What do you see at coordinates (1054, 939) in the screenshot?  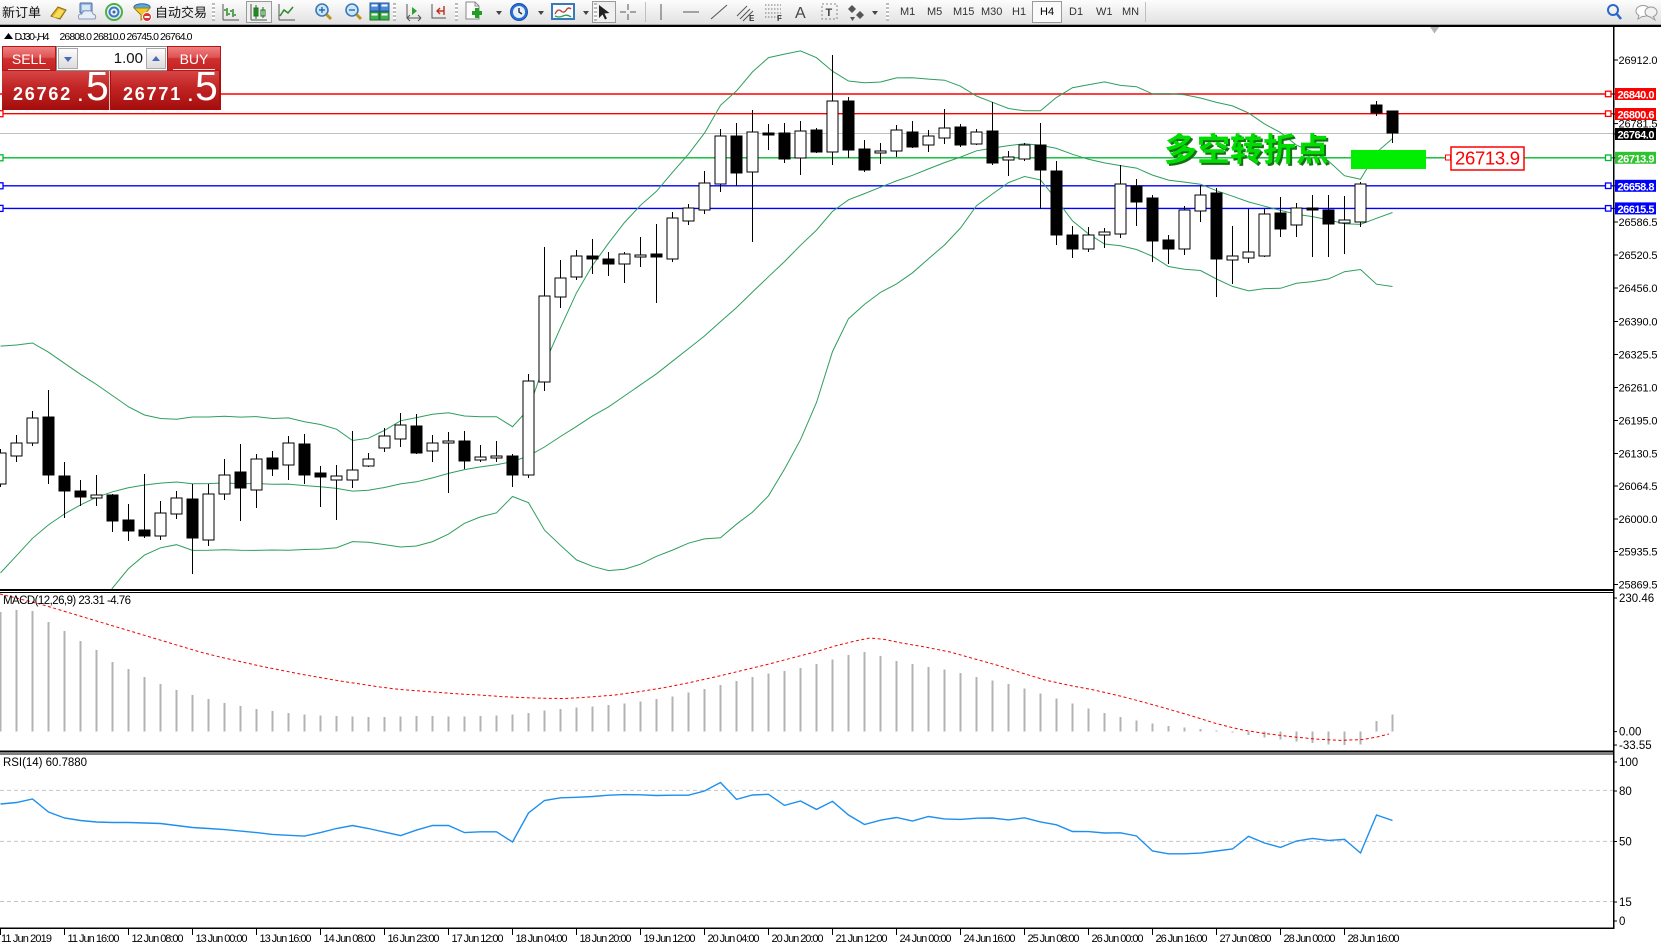 I see `svg-text: 25 Jun 08:00` at bounding box center [1054, 939].